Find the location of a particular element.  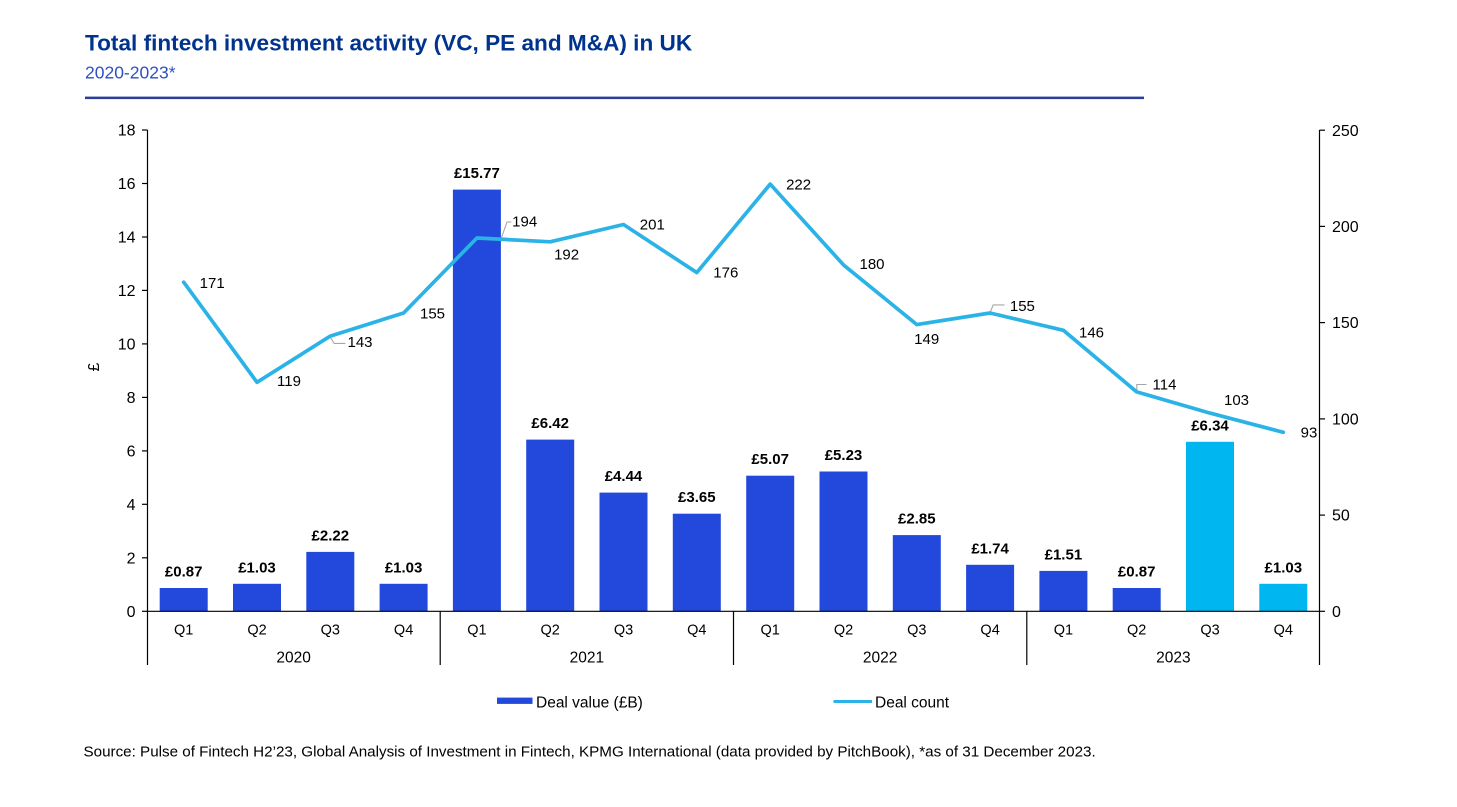

svg-text: 192 is located at coordinates (566, 254).